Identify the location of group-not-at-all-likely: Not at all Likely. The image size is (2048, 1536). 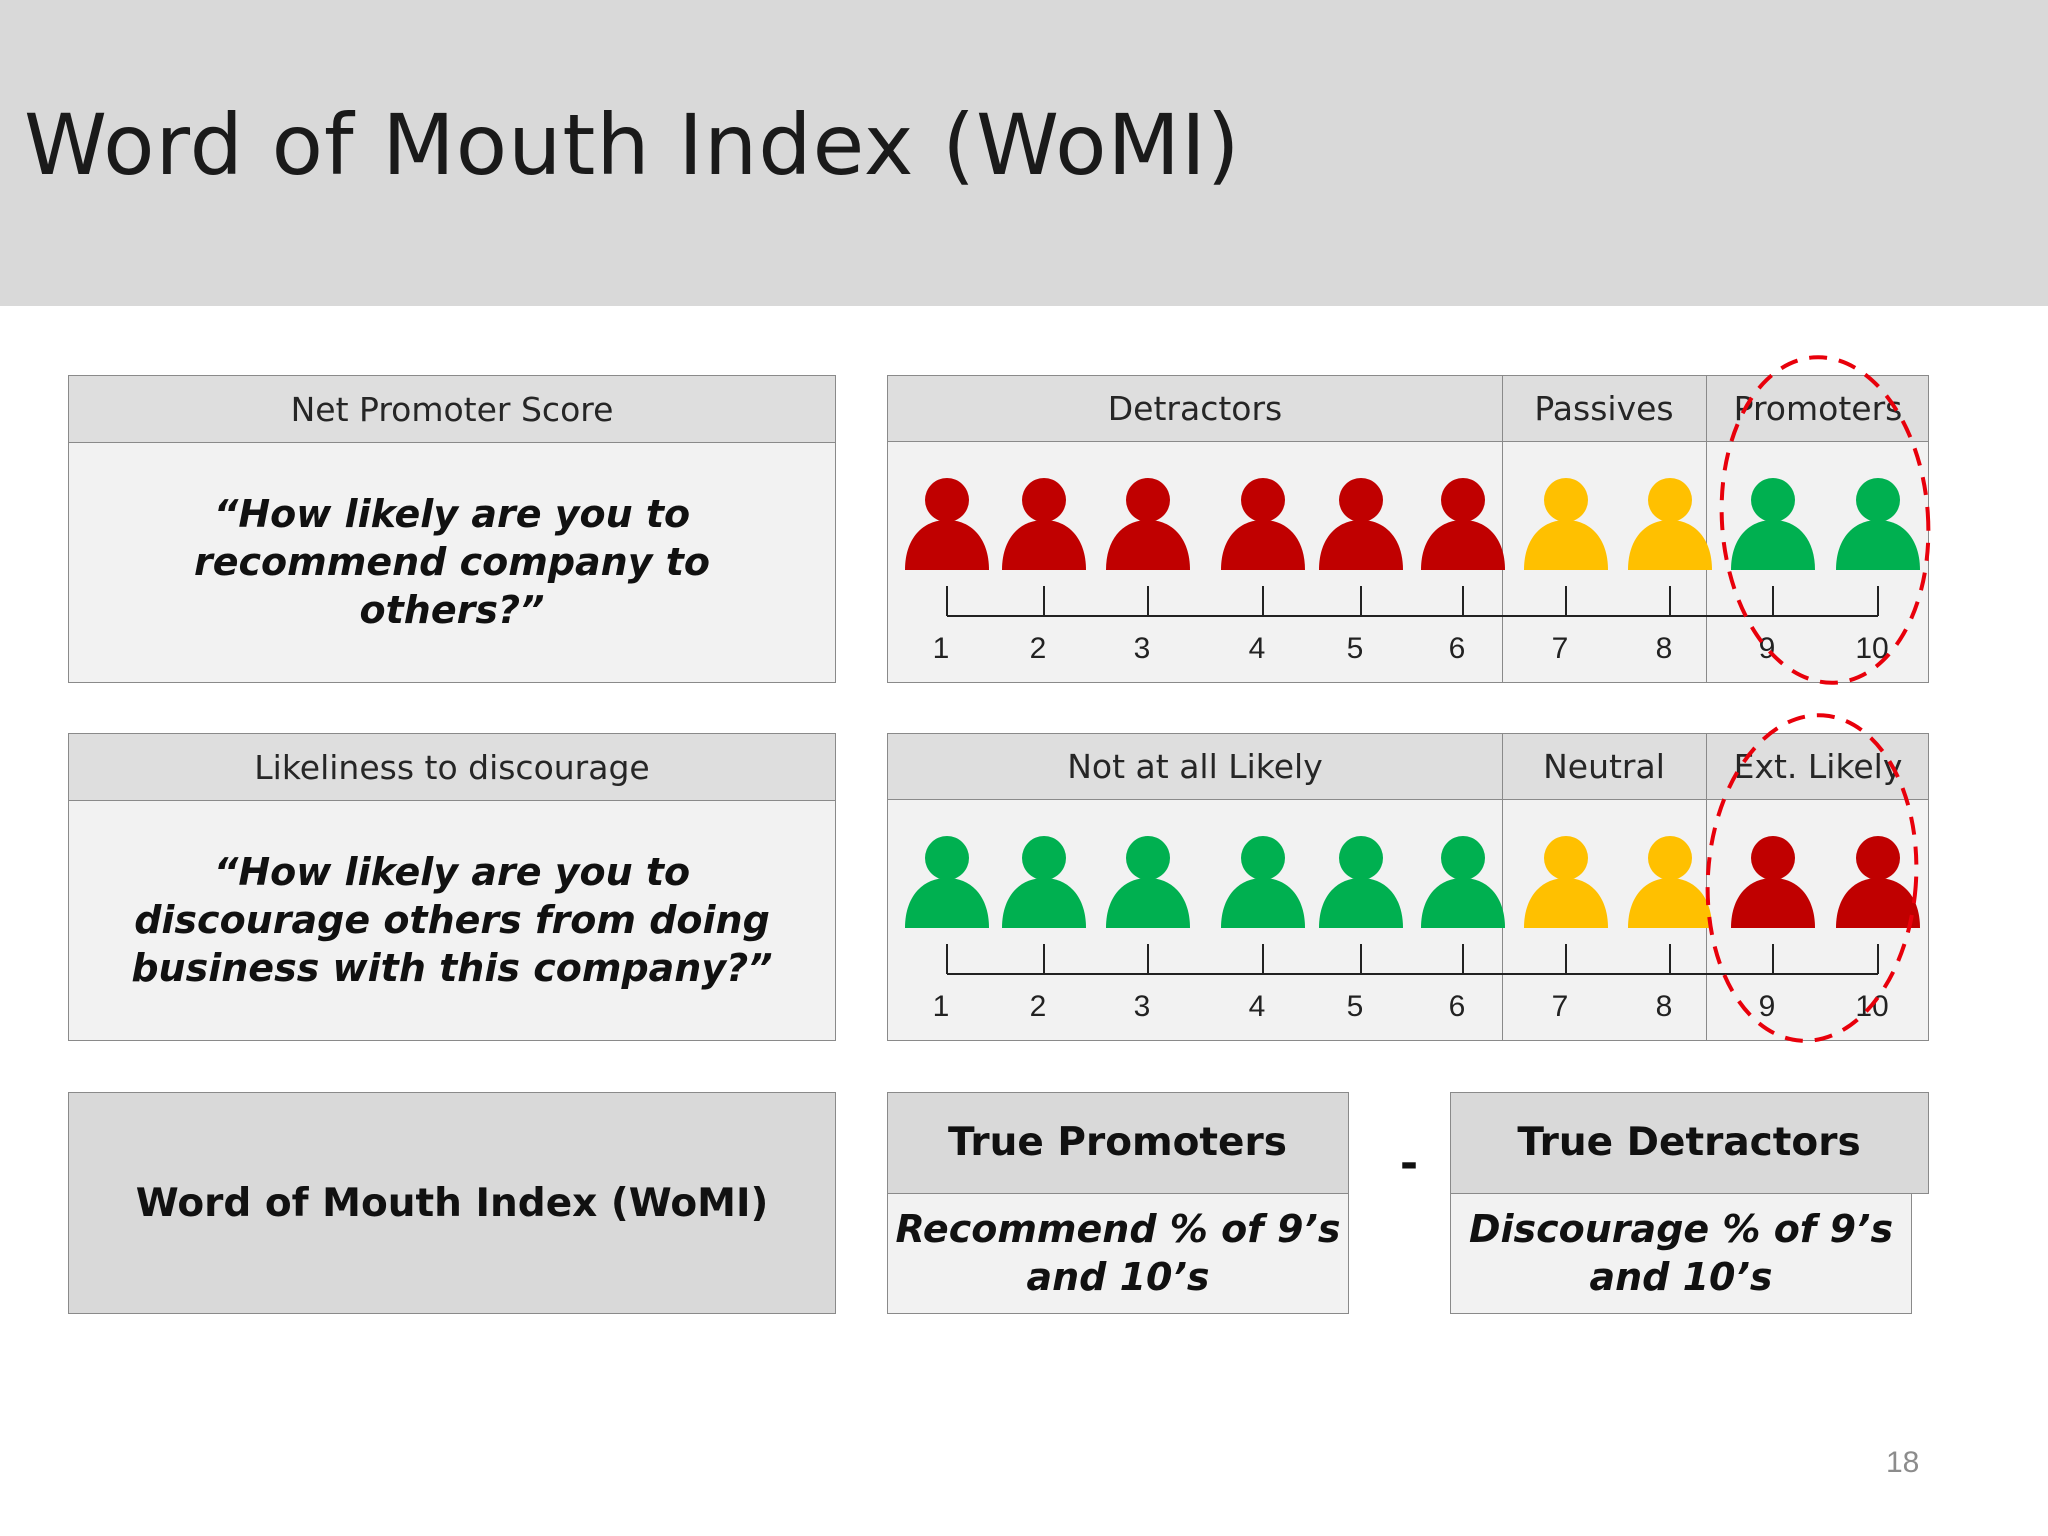
(1195, 767).